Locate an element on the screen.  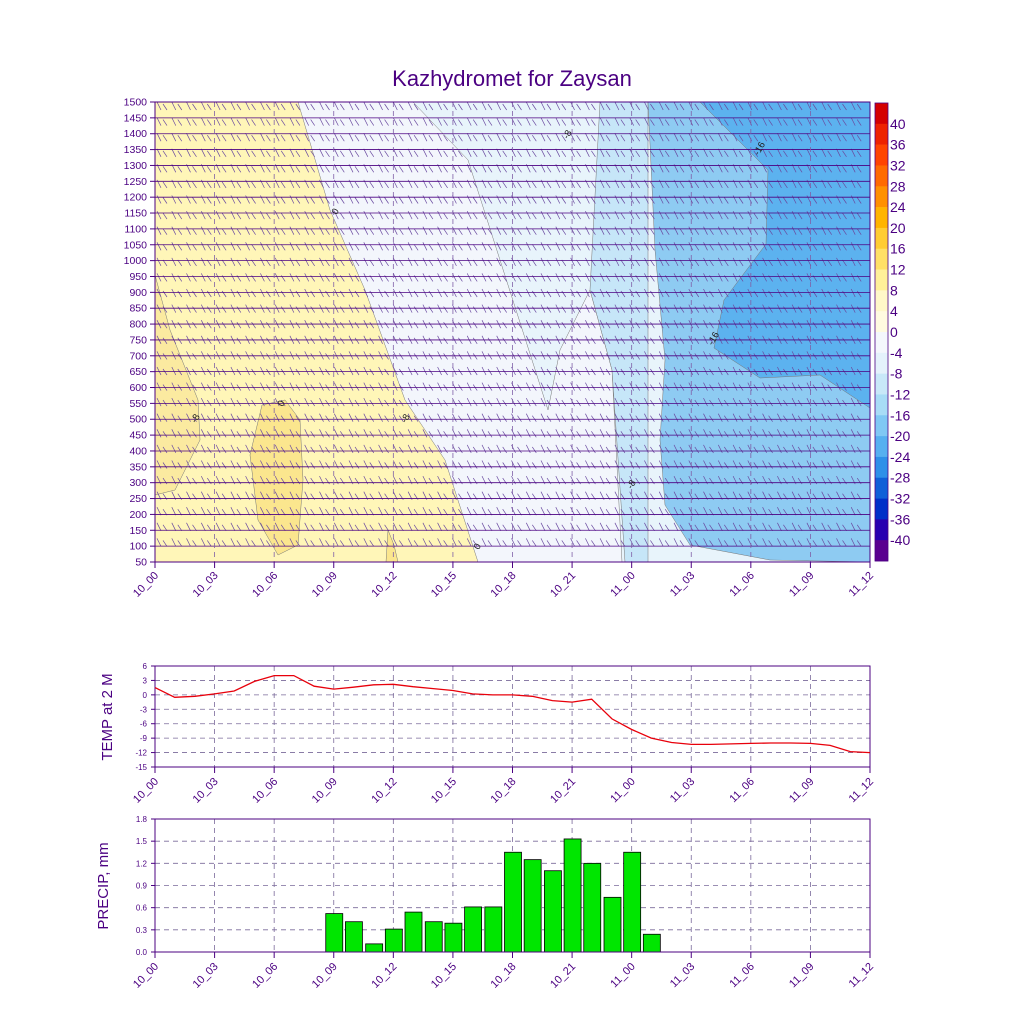
x-tick-label: 11_12 is located at coordinates (862, 585).